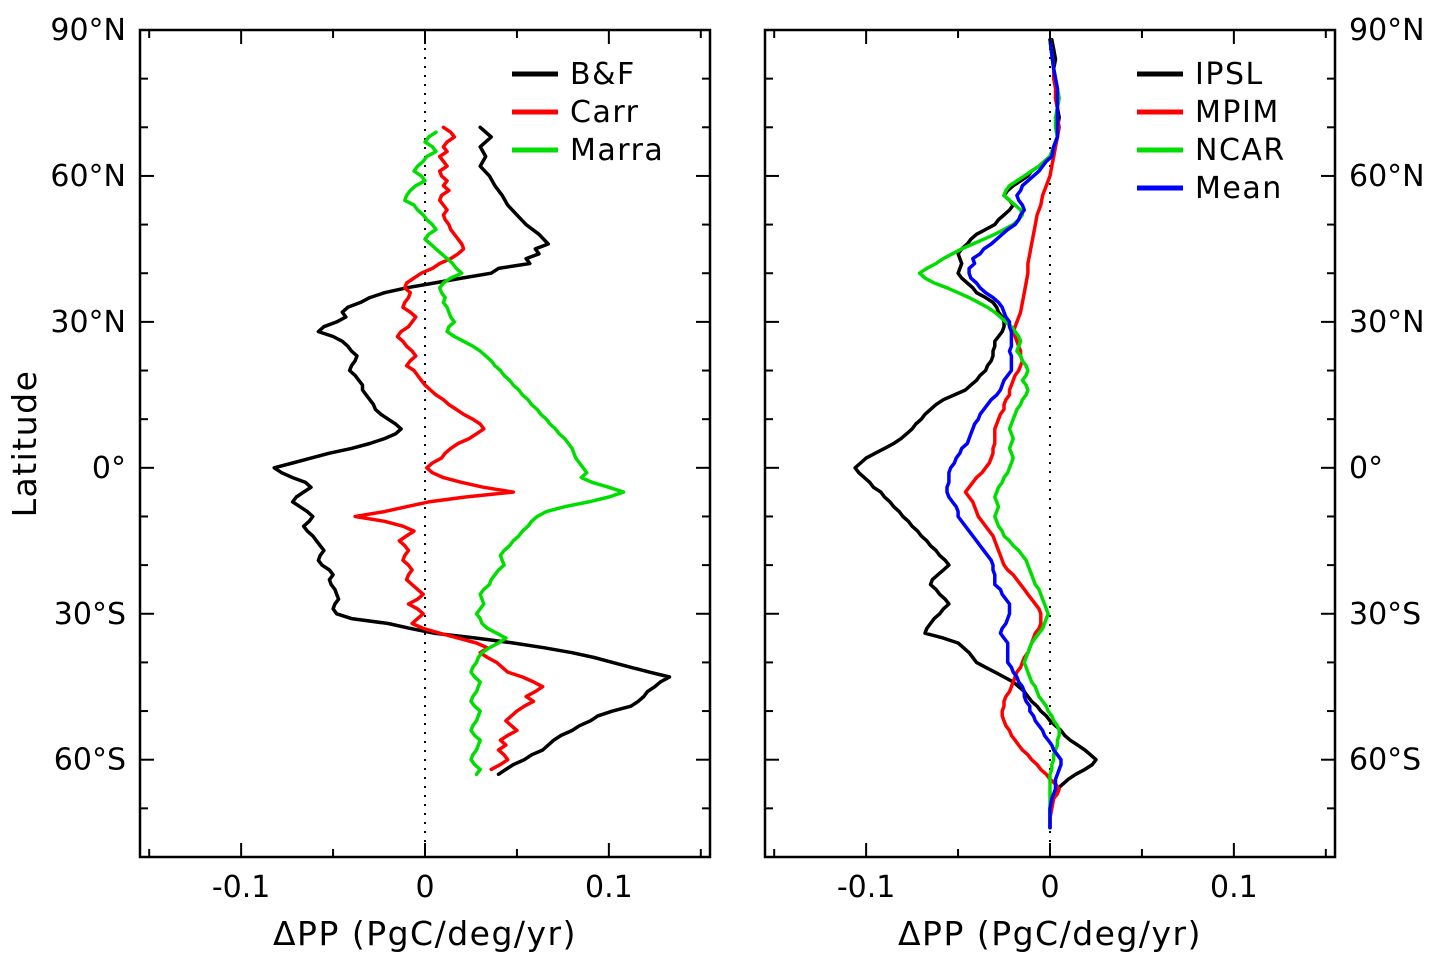 The width and height of the screenshot is (1449, 972). I want to click on legend-label-ncar: NCAR, so click(1240, 150).